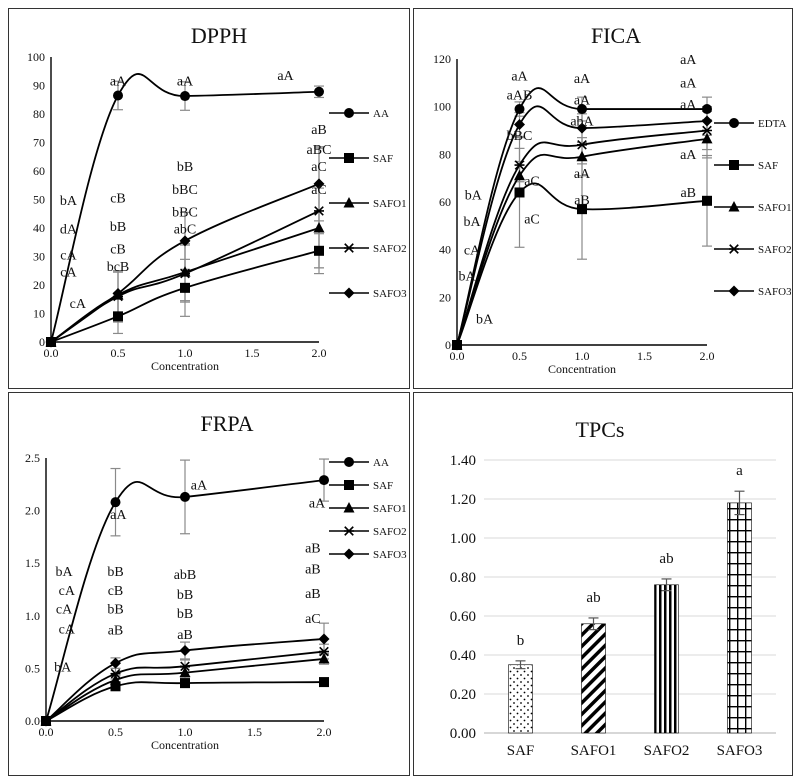 This screenshot has height=782, width=798. What do you see at coordinates (445, 297) in the screenshot?
I see `y-tick-label: 20` at bounding box center [445, 297].